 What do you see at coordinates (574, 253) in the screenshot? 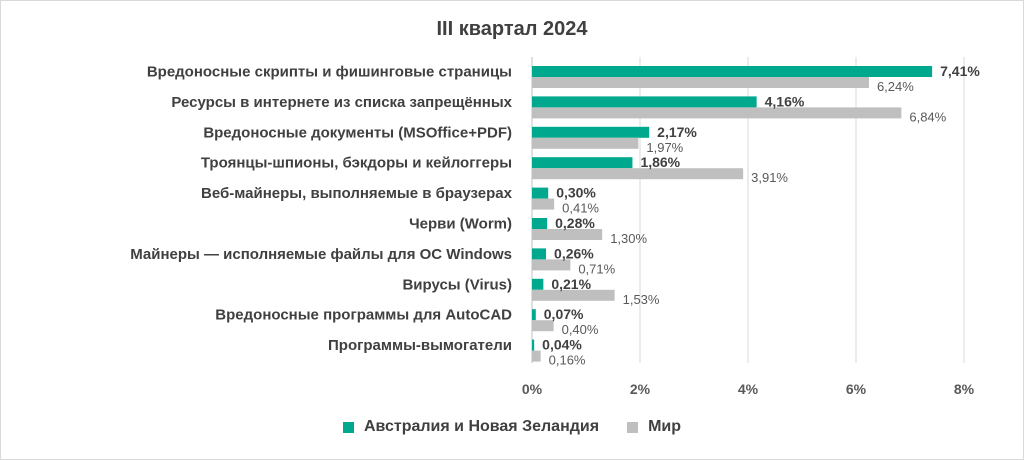
I see `data-label-australia: 0,26%` at bounding box center [574, 253].